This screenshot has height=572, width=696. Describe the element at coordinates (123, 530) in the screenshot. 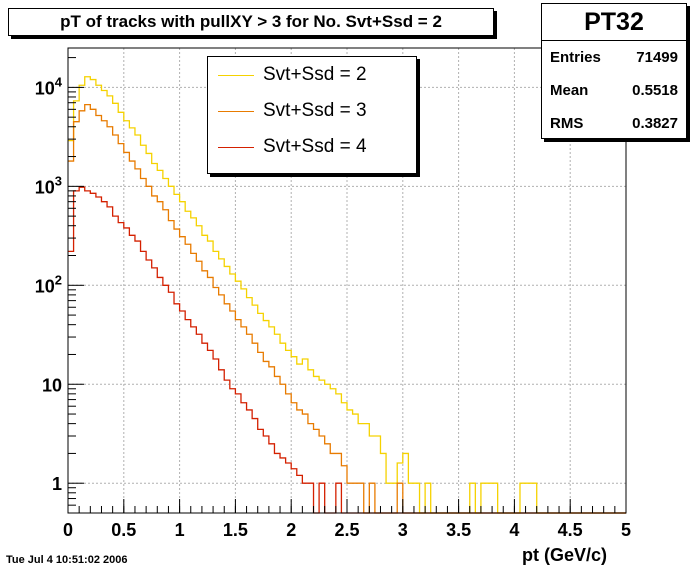

I see `x-tick-label: 0.5` at that location.